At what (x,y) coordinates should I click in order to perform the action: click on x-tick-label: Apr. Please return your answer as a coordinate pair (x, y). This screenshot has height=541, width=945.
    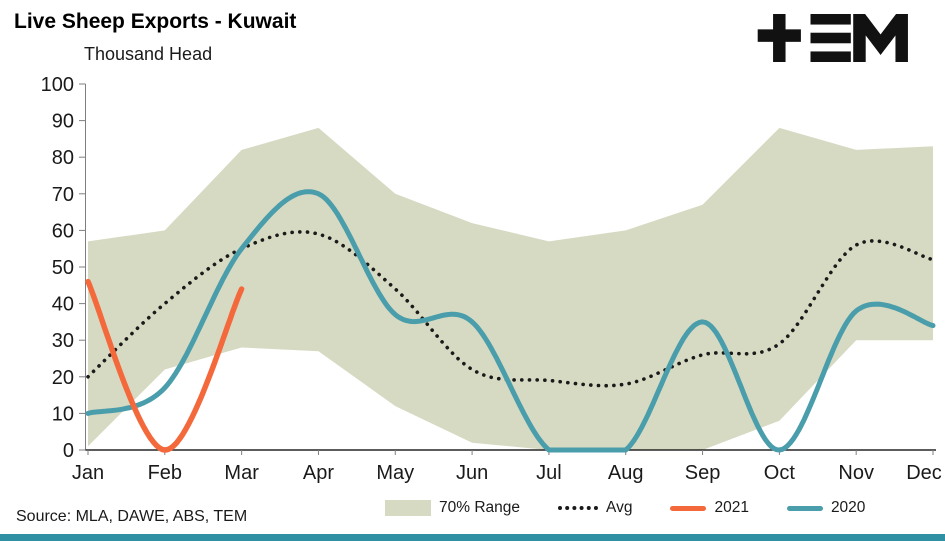
    Looking at the image, I should click on (318, 473).